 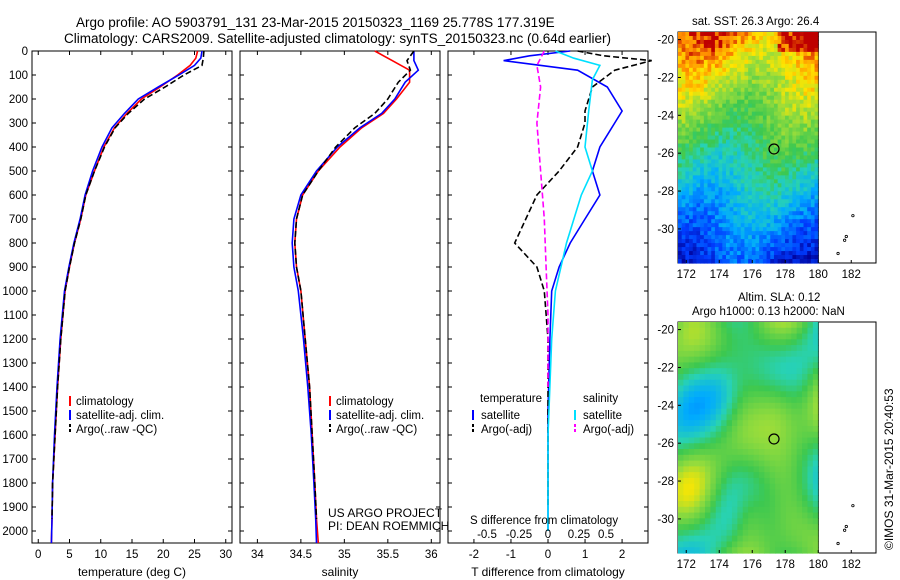 What do you see at coordinates (774, 149) in the screenshot?
I see `argo-float-marker` at bounding box center [774, 149].